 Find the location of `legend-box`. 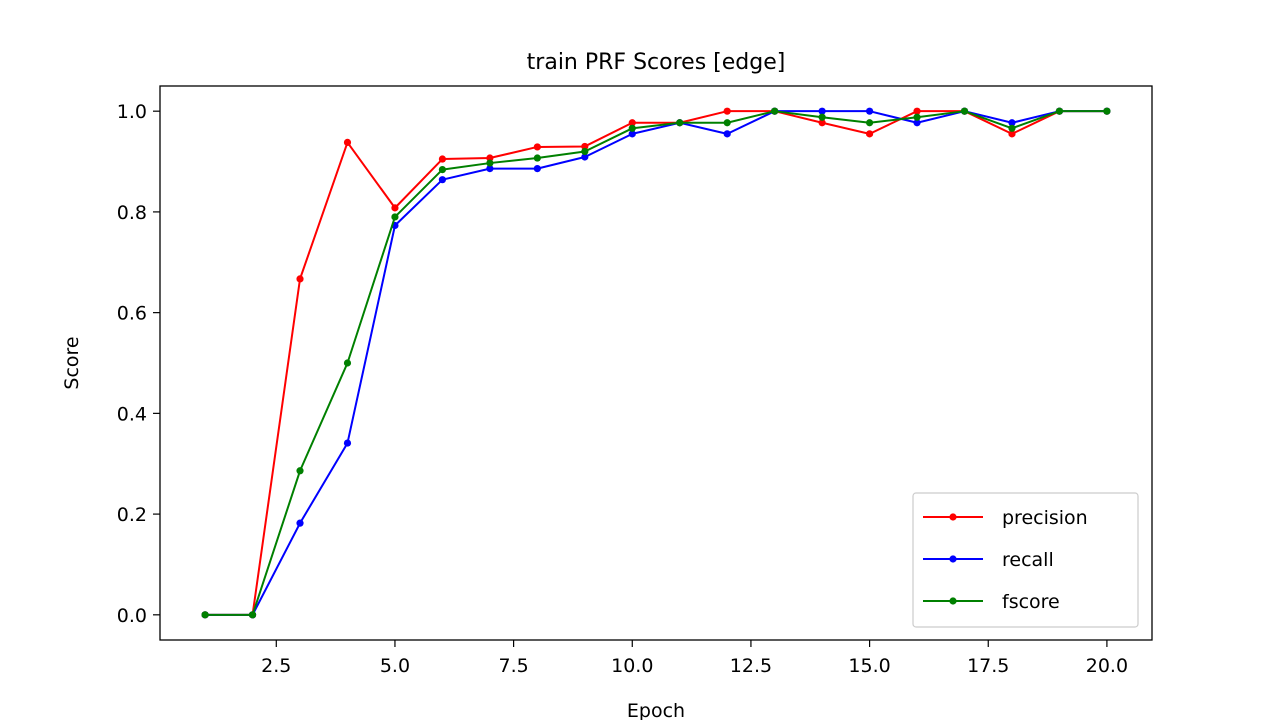

legend-box is located at coordinates (1025, 560).